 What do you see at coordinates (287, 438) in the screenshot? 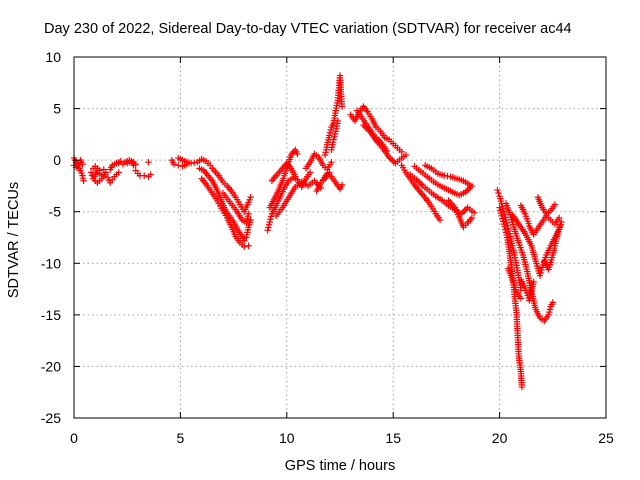
I see `x-tick-label: 10` at bounding box center [287, 438].